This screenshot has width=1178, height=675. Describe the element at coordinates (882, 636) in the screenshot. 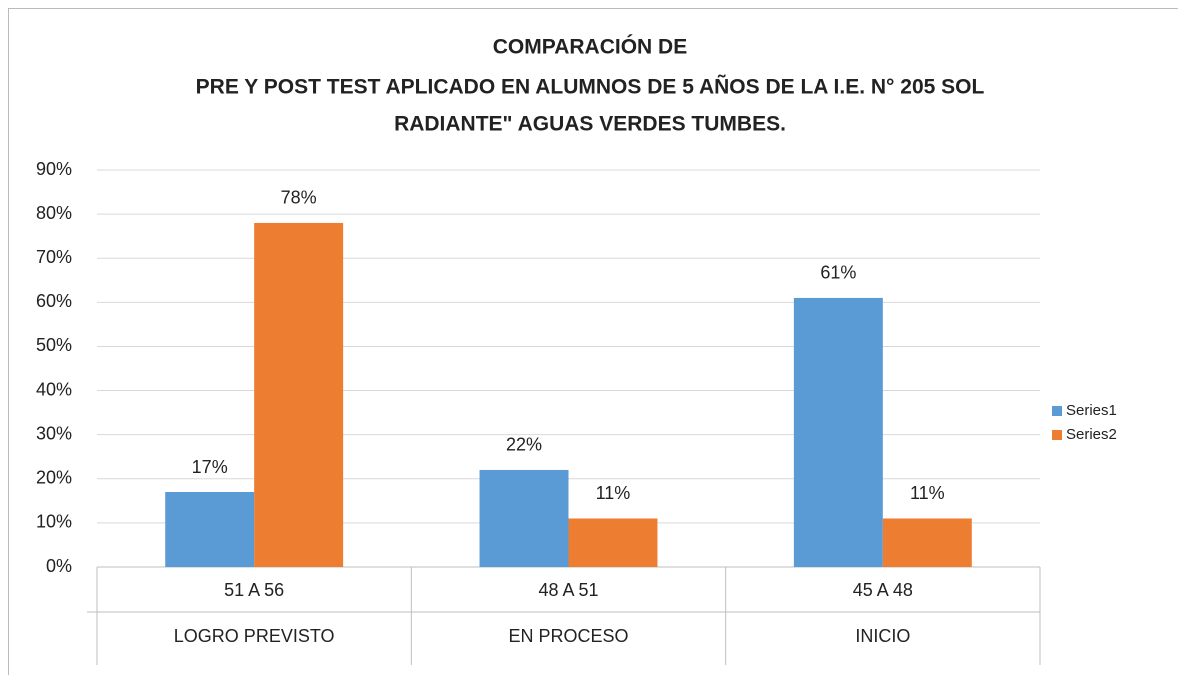

I see `x-group-label: INICIO` at that location.